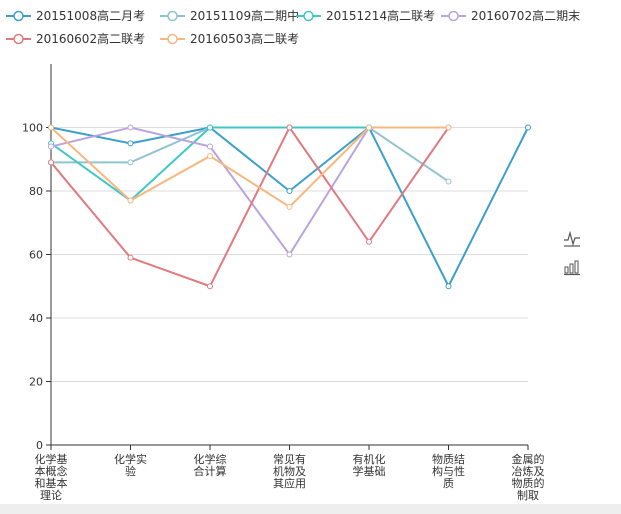 The height and width of the screenshot is (514, 621). I want to click on line-chart-icon, so click(572, 239).